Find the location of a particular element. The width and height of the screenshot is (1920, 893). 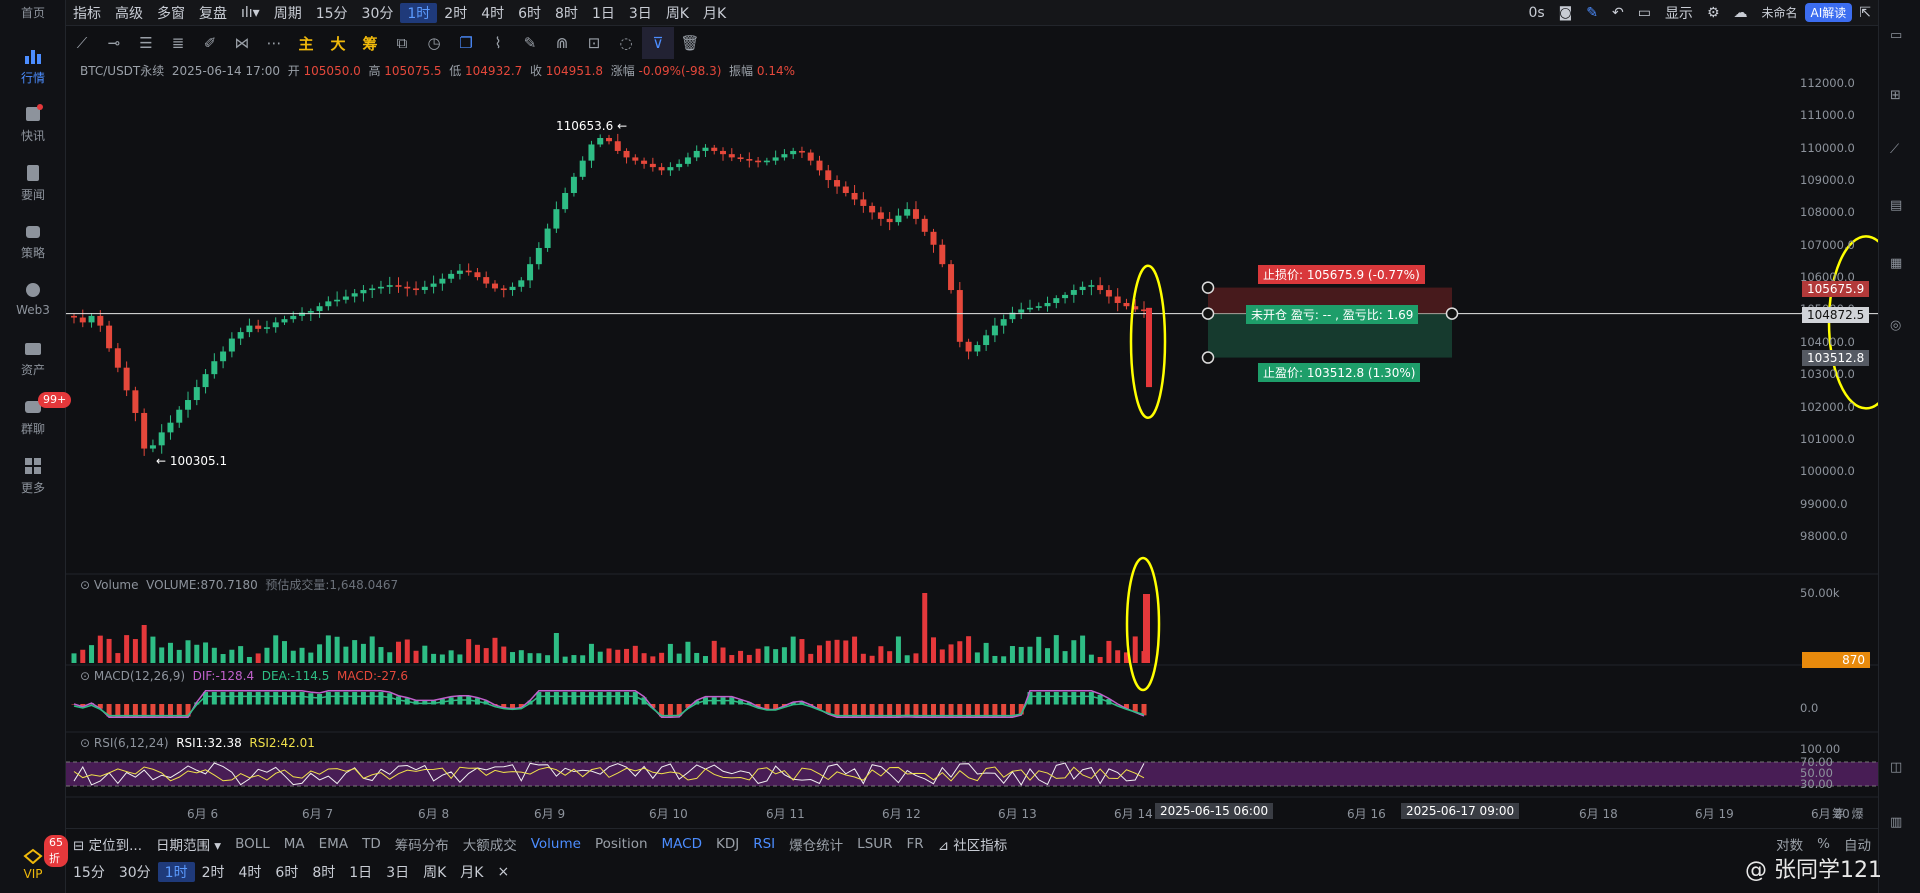

candle-type-icon: ılı▾ is located at coordinates (250, 12).